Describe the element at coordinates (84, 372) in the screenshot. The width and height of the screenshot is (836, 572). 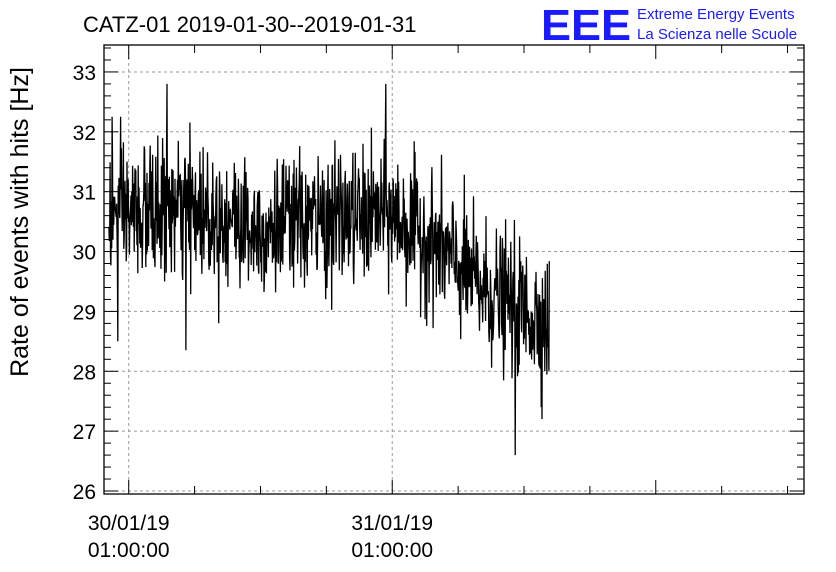
I see `y-tick-label: 28` at that location.